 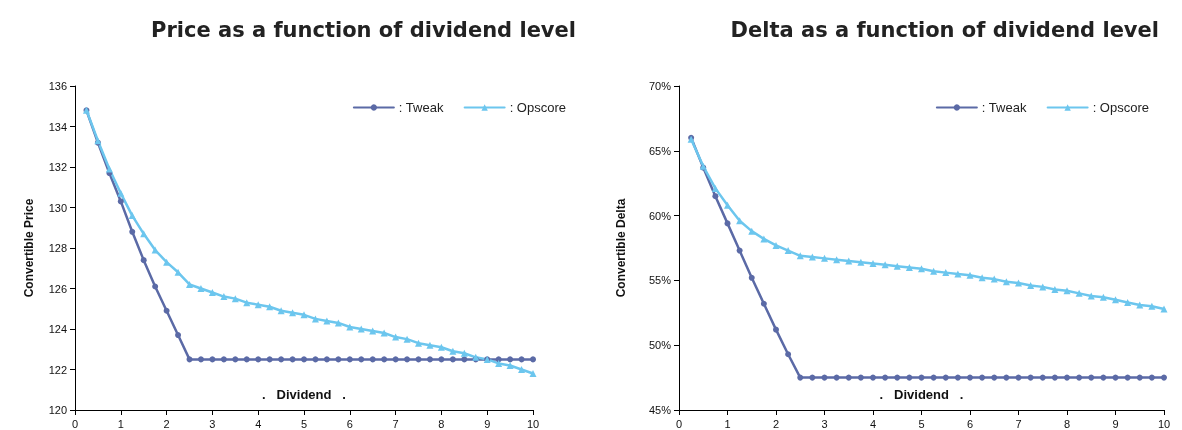 I want to click on y-tick-label: 60%, so click(x=660, y=215).